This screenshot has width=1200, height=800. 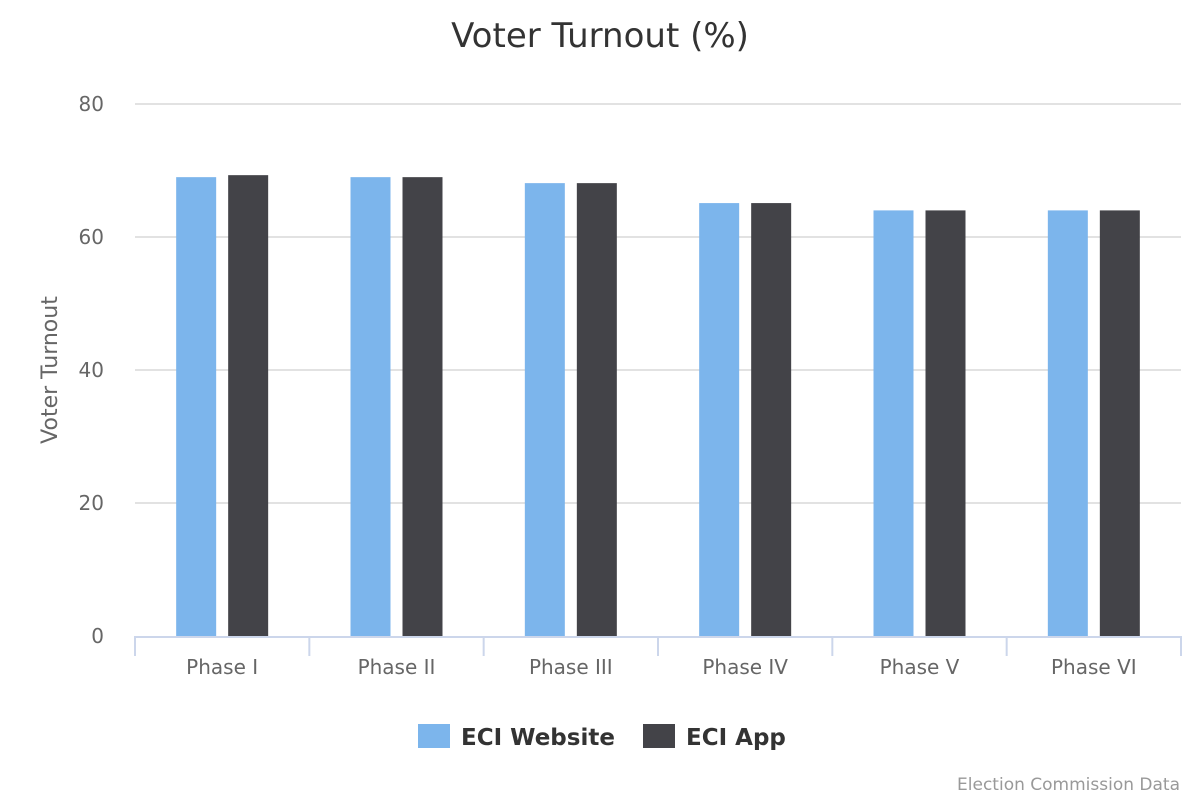 I want to click on y-axis-label: Voter Turnout, so click(x=50, y=370).